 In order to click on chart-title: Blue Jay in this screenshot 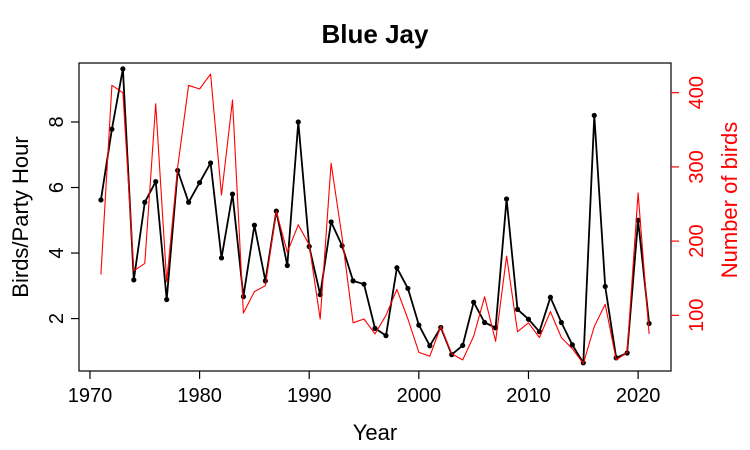, I will do `click(375, 34)`.